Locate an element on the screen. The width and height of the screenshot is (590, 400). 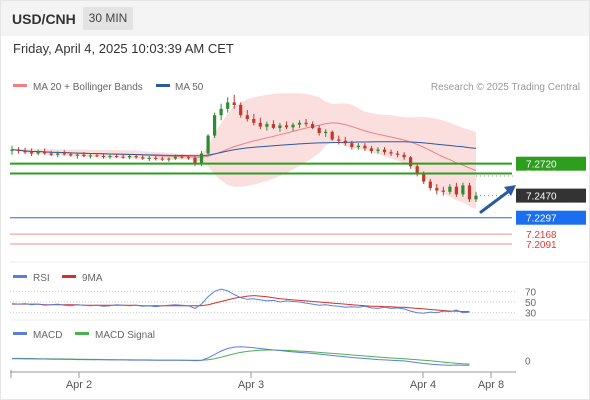
x-tick-label: Apr 3 is located at coordinates (251, 385).